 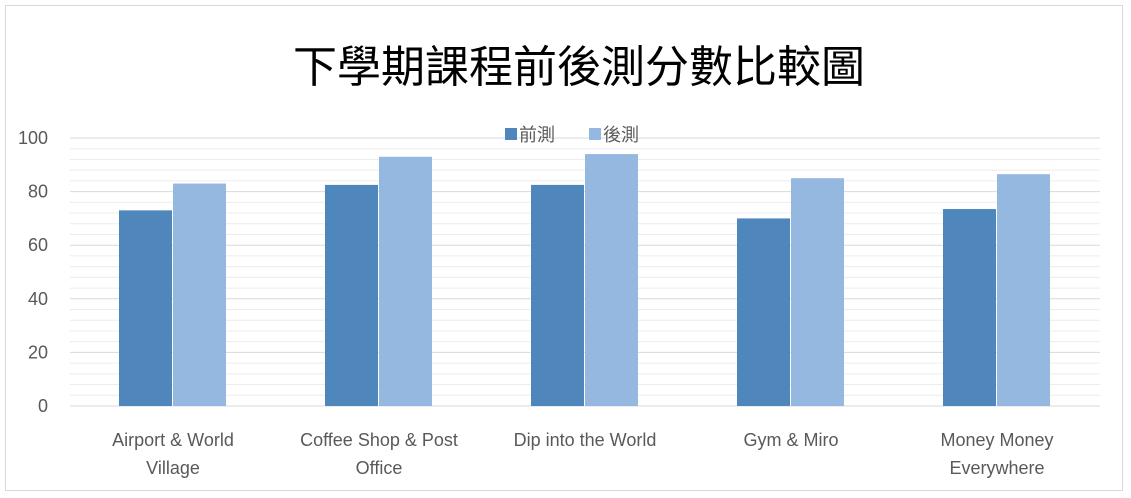 What do you see at coordinates (38, 352) in the screenshot?
I see `y-tick-label: 20` at bounding box center [38, 352].